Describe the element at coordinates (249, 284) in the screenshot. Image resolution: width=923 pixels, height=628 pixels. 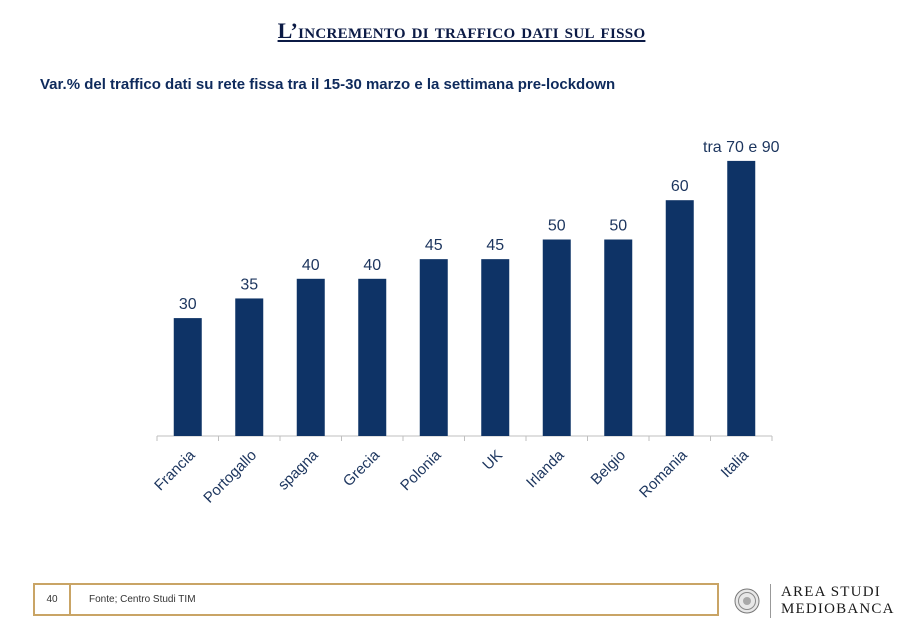
I see `data-label: 35` at that location.